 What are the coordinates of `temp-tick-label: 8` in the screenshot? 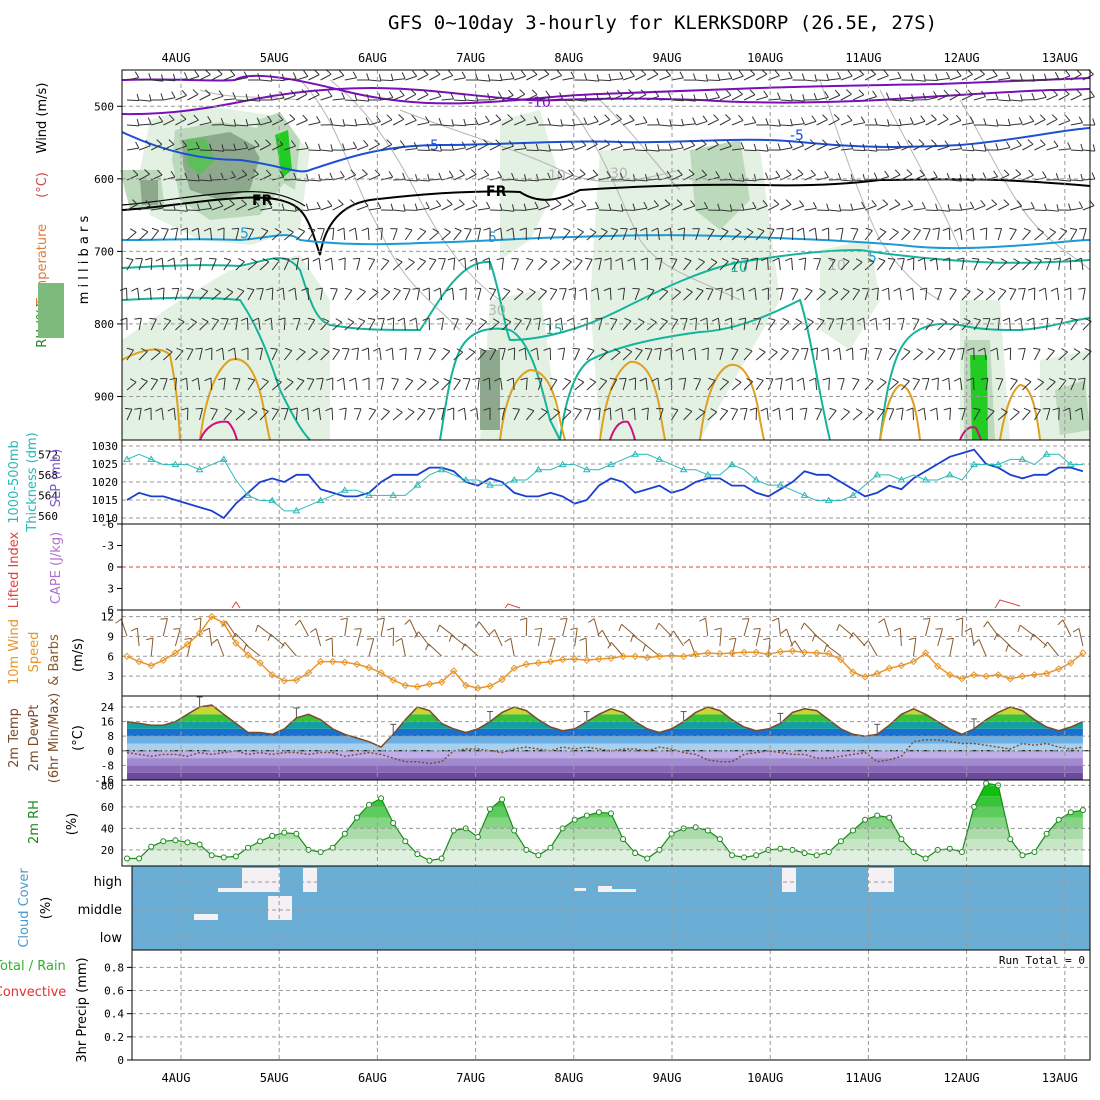 It's located at (110, 736).